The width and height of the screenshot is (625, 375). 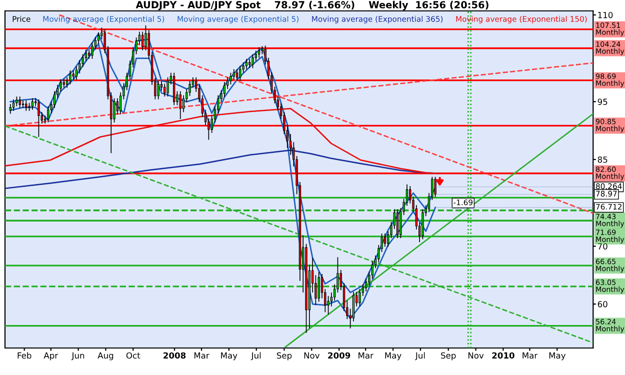 I want to click on y-tick-label: 85, so click(x=603, y=159).